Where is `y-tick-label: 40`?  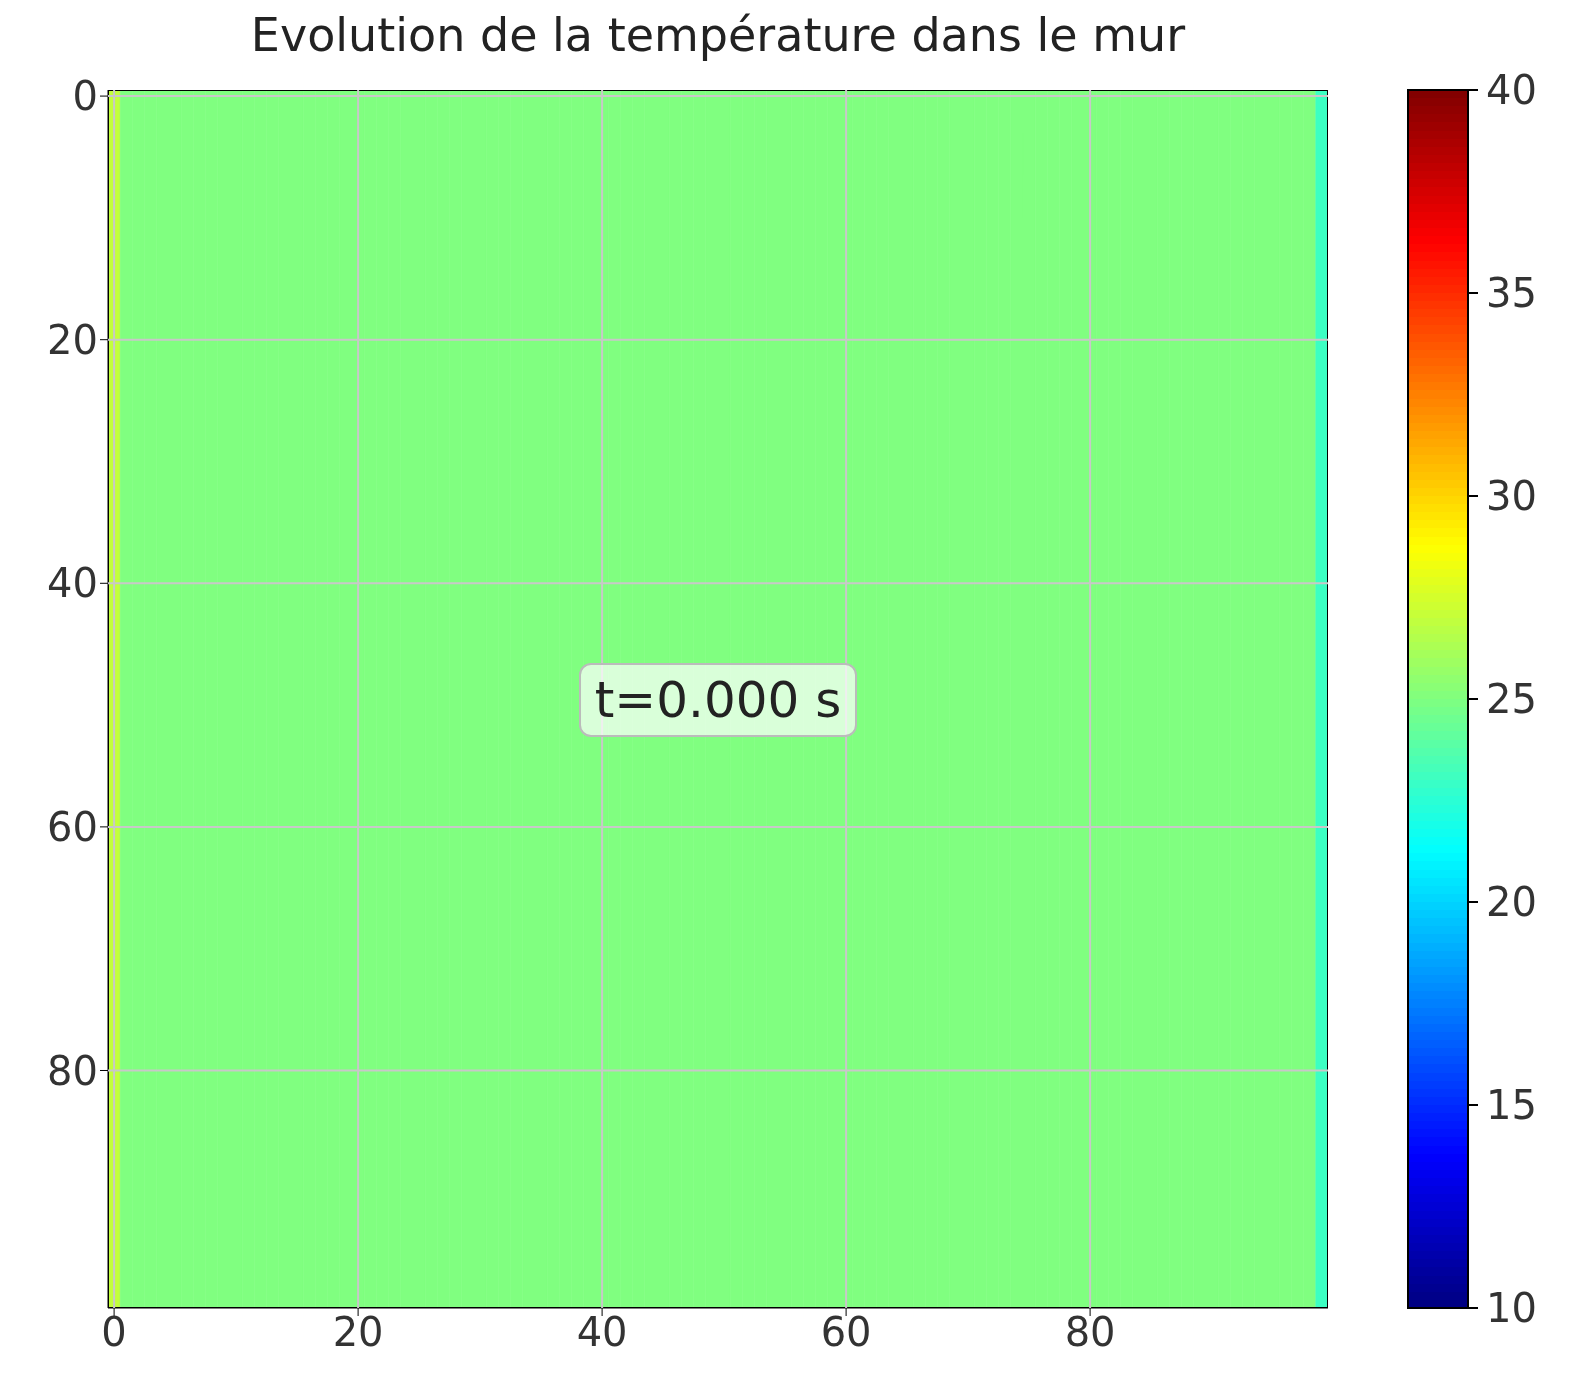 y-tick-label: 40 is located at coordinates (72, 583).